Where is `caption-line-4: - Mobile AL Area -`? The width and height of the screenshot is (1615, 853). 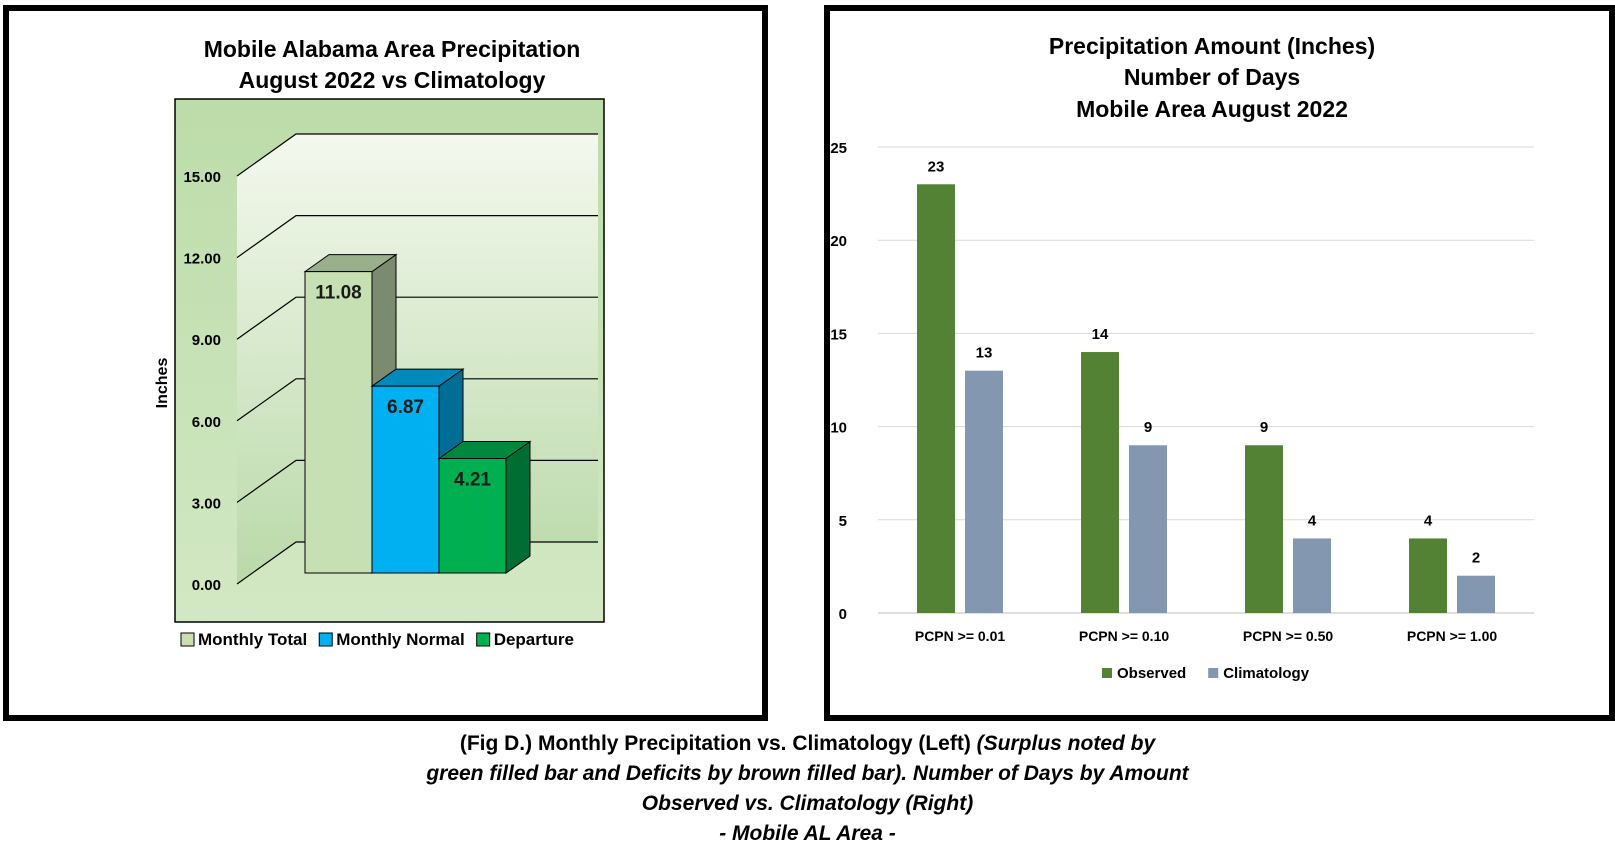
caption-line-4: - Mobile AL Area - is located at coordinates (807, 834).